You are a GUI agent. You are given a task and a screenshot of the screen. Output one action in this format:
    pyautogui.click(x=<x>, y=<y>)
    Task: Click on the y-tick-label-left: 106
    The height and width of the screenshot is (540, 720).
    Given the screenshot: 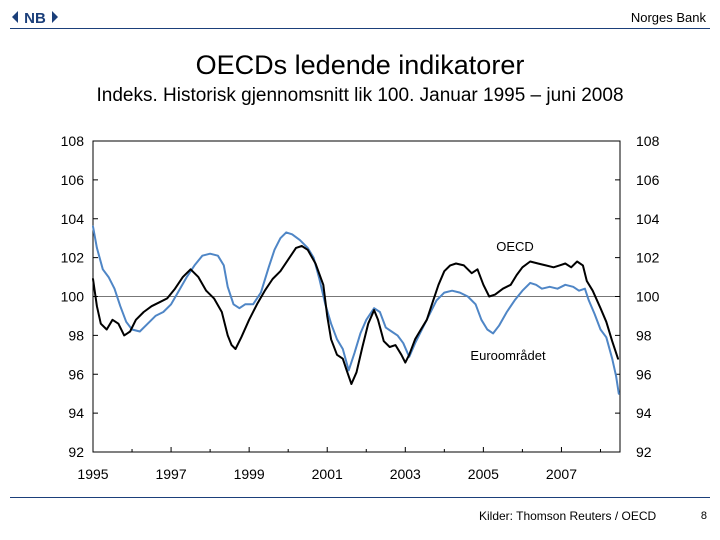 What is the action you would take?
    pyautogui.click(x=73, y=180)
    